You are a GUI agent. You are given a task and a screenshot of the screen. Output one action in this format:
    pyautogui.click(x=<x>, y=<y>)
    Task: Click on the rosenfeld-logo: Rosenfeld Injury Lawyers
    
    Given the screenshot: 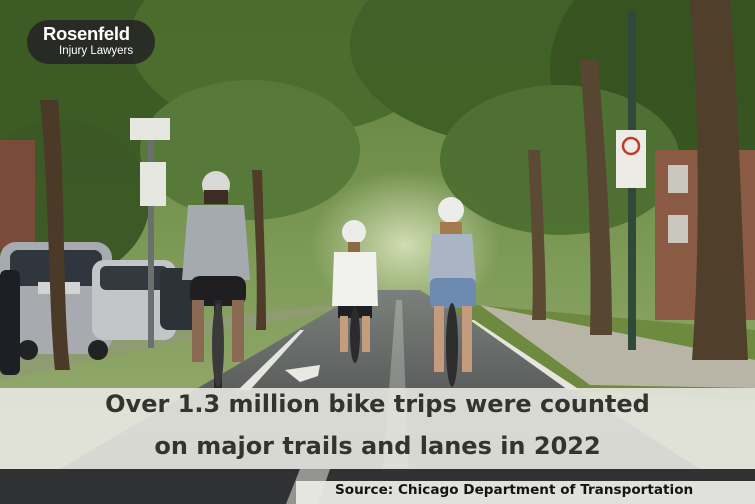 What is the action you would take?
    pyautogui.click(x=91, y=42)
    